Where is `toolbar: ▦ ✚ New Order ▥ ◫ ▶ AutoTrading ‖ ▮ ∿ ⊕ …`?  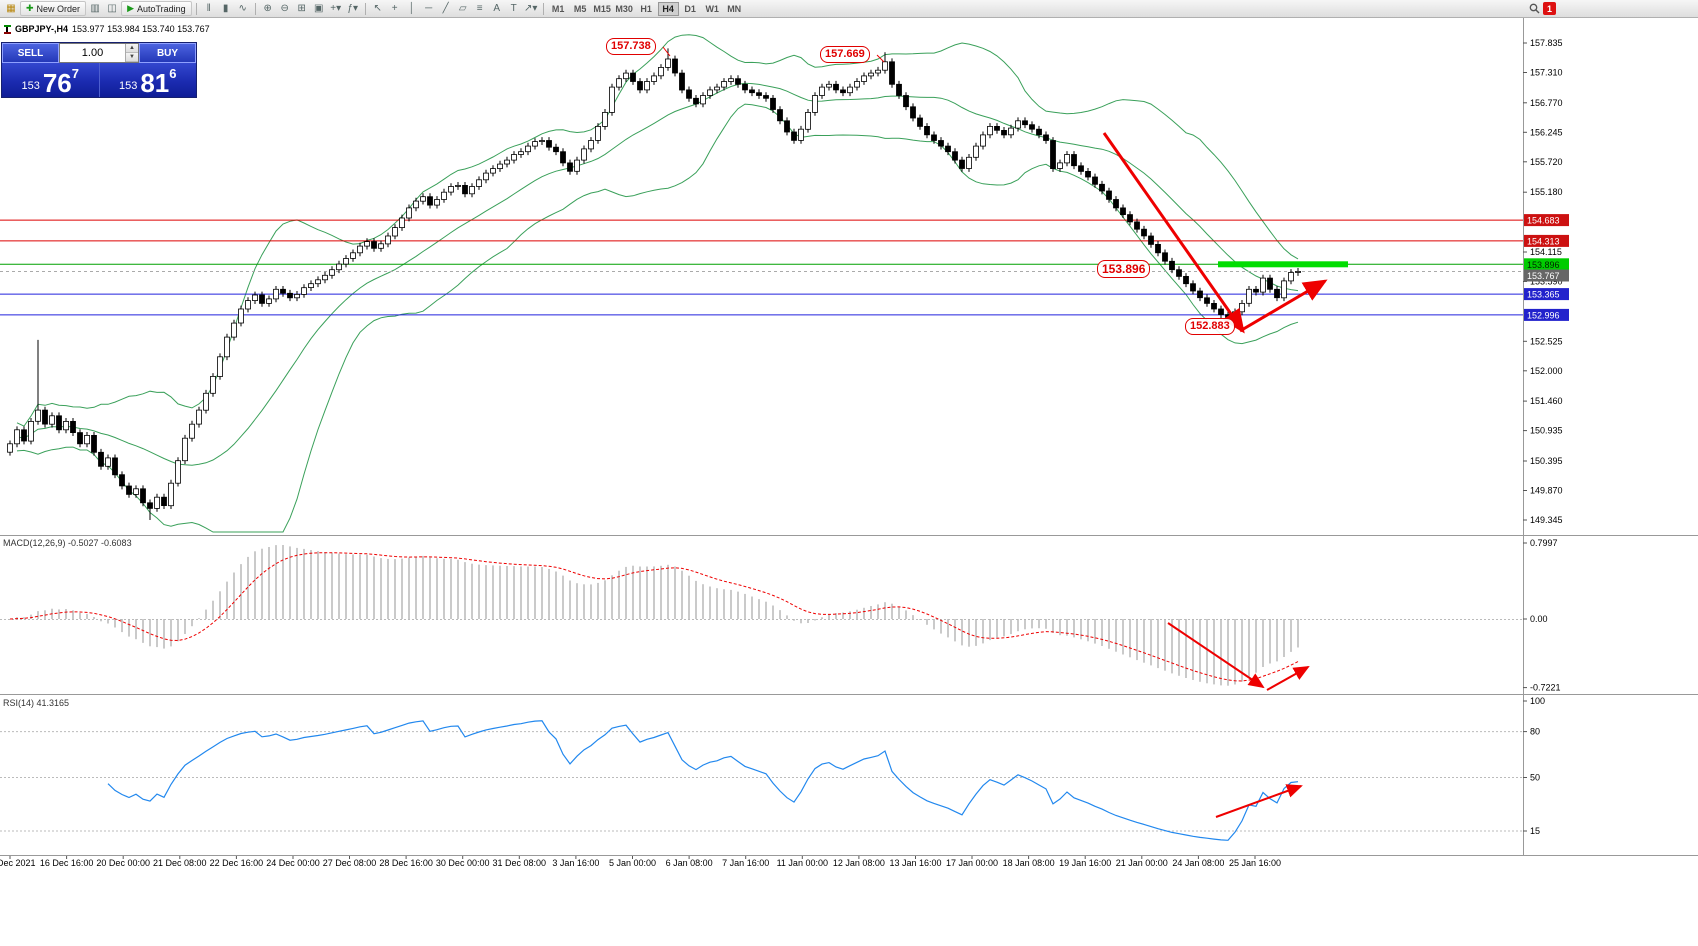 toolbar: ▦ ✚ New Order ▥ ◫ ▶ AutoTrading ‖ ▮ ∿ ⊕ … is located at coordinates (849, 9).